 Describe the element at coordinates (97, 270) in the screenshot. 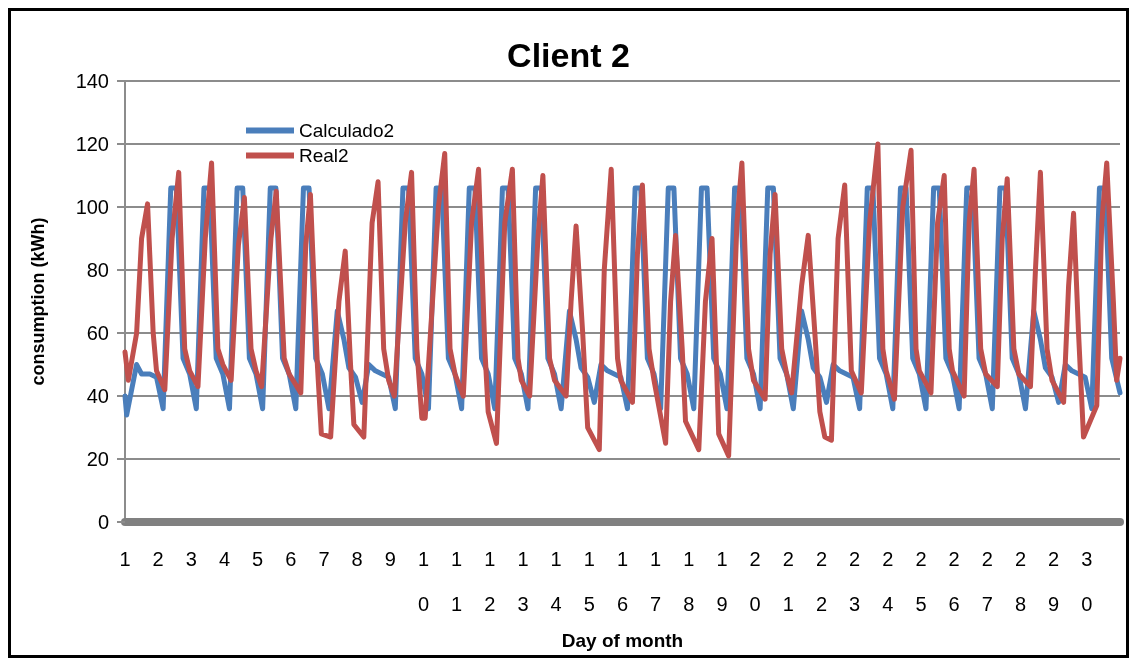

I see `y-tick-label: 80` at that location.